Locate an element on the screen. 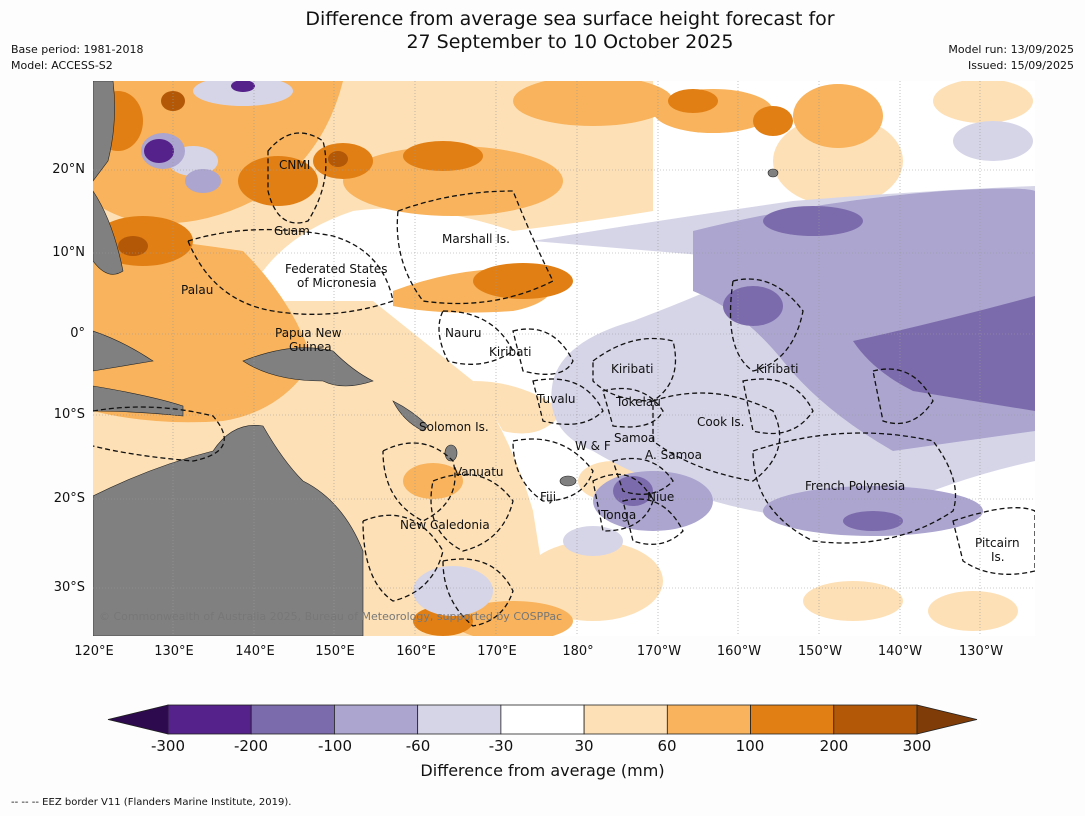 The width and height of the screenshot is (1085, 816). lon-label-180: 180° is located at coordinates (578, 651).